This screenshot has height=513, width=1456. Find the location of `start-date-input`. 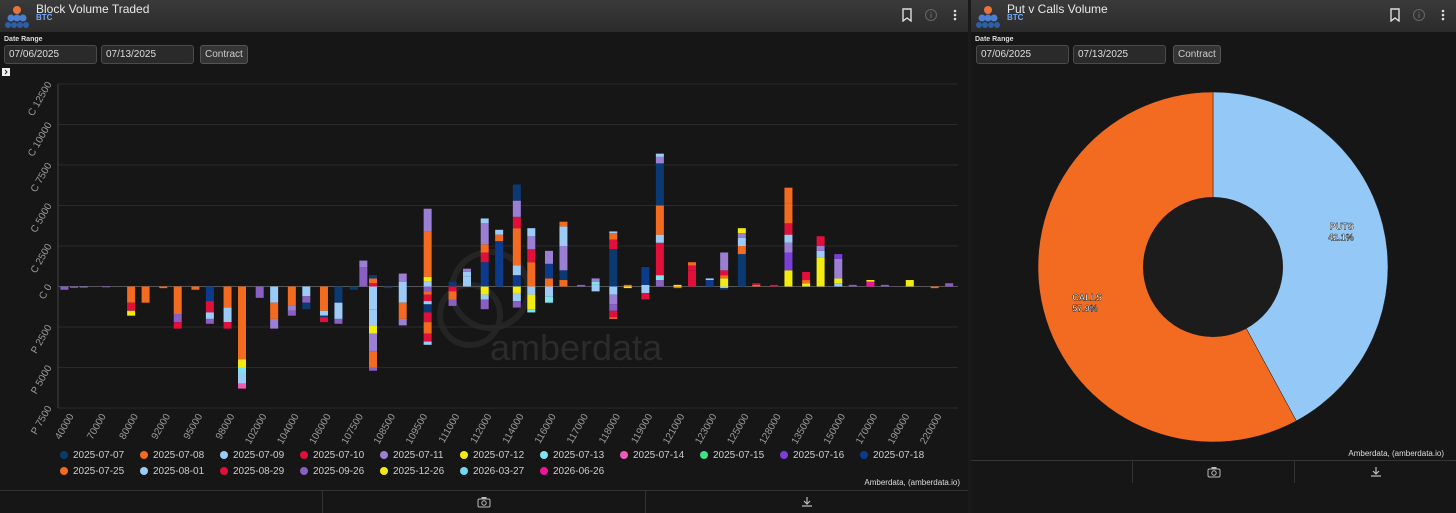

start-date-input is located at coordinates (1022, 54).